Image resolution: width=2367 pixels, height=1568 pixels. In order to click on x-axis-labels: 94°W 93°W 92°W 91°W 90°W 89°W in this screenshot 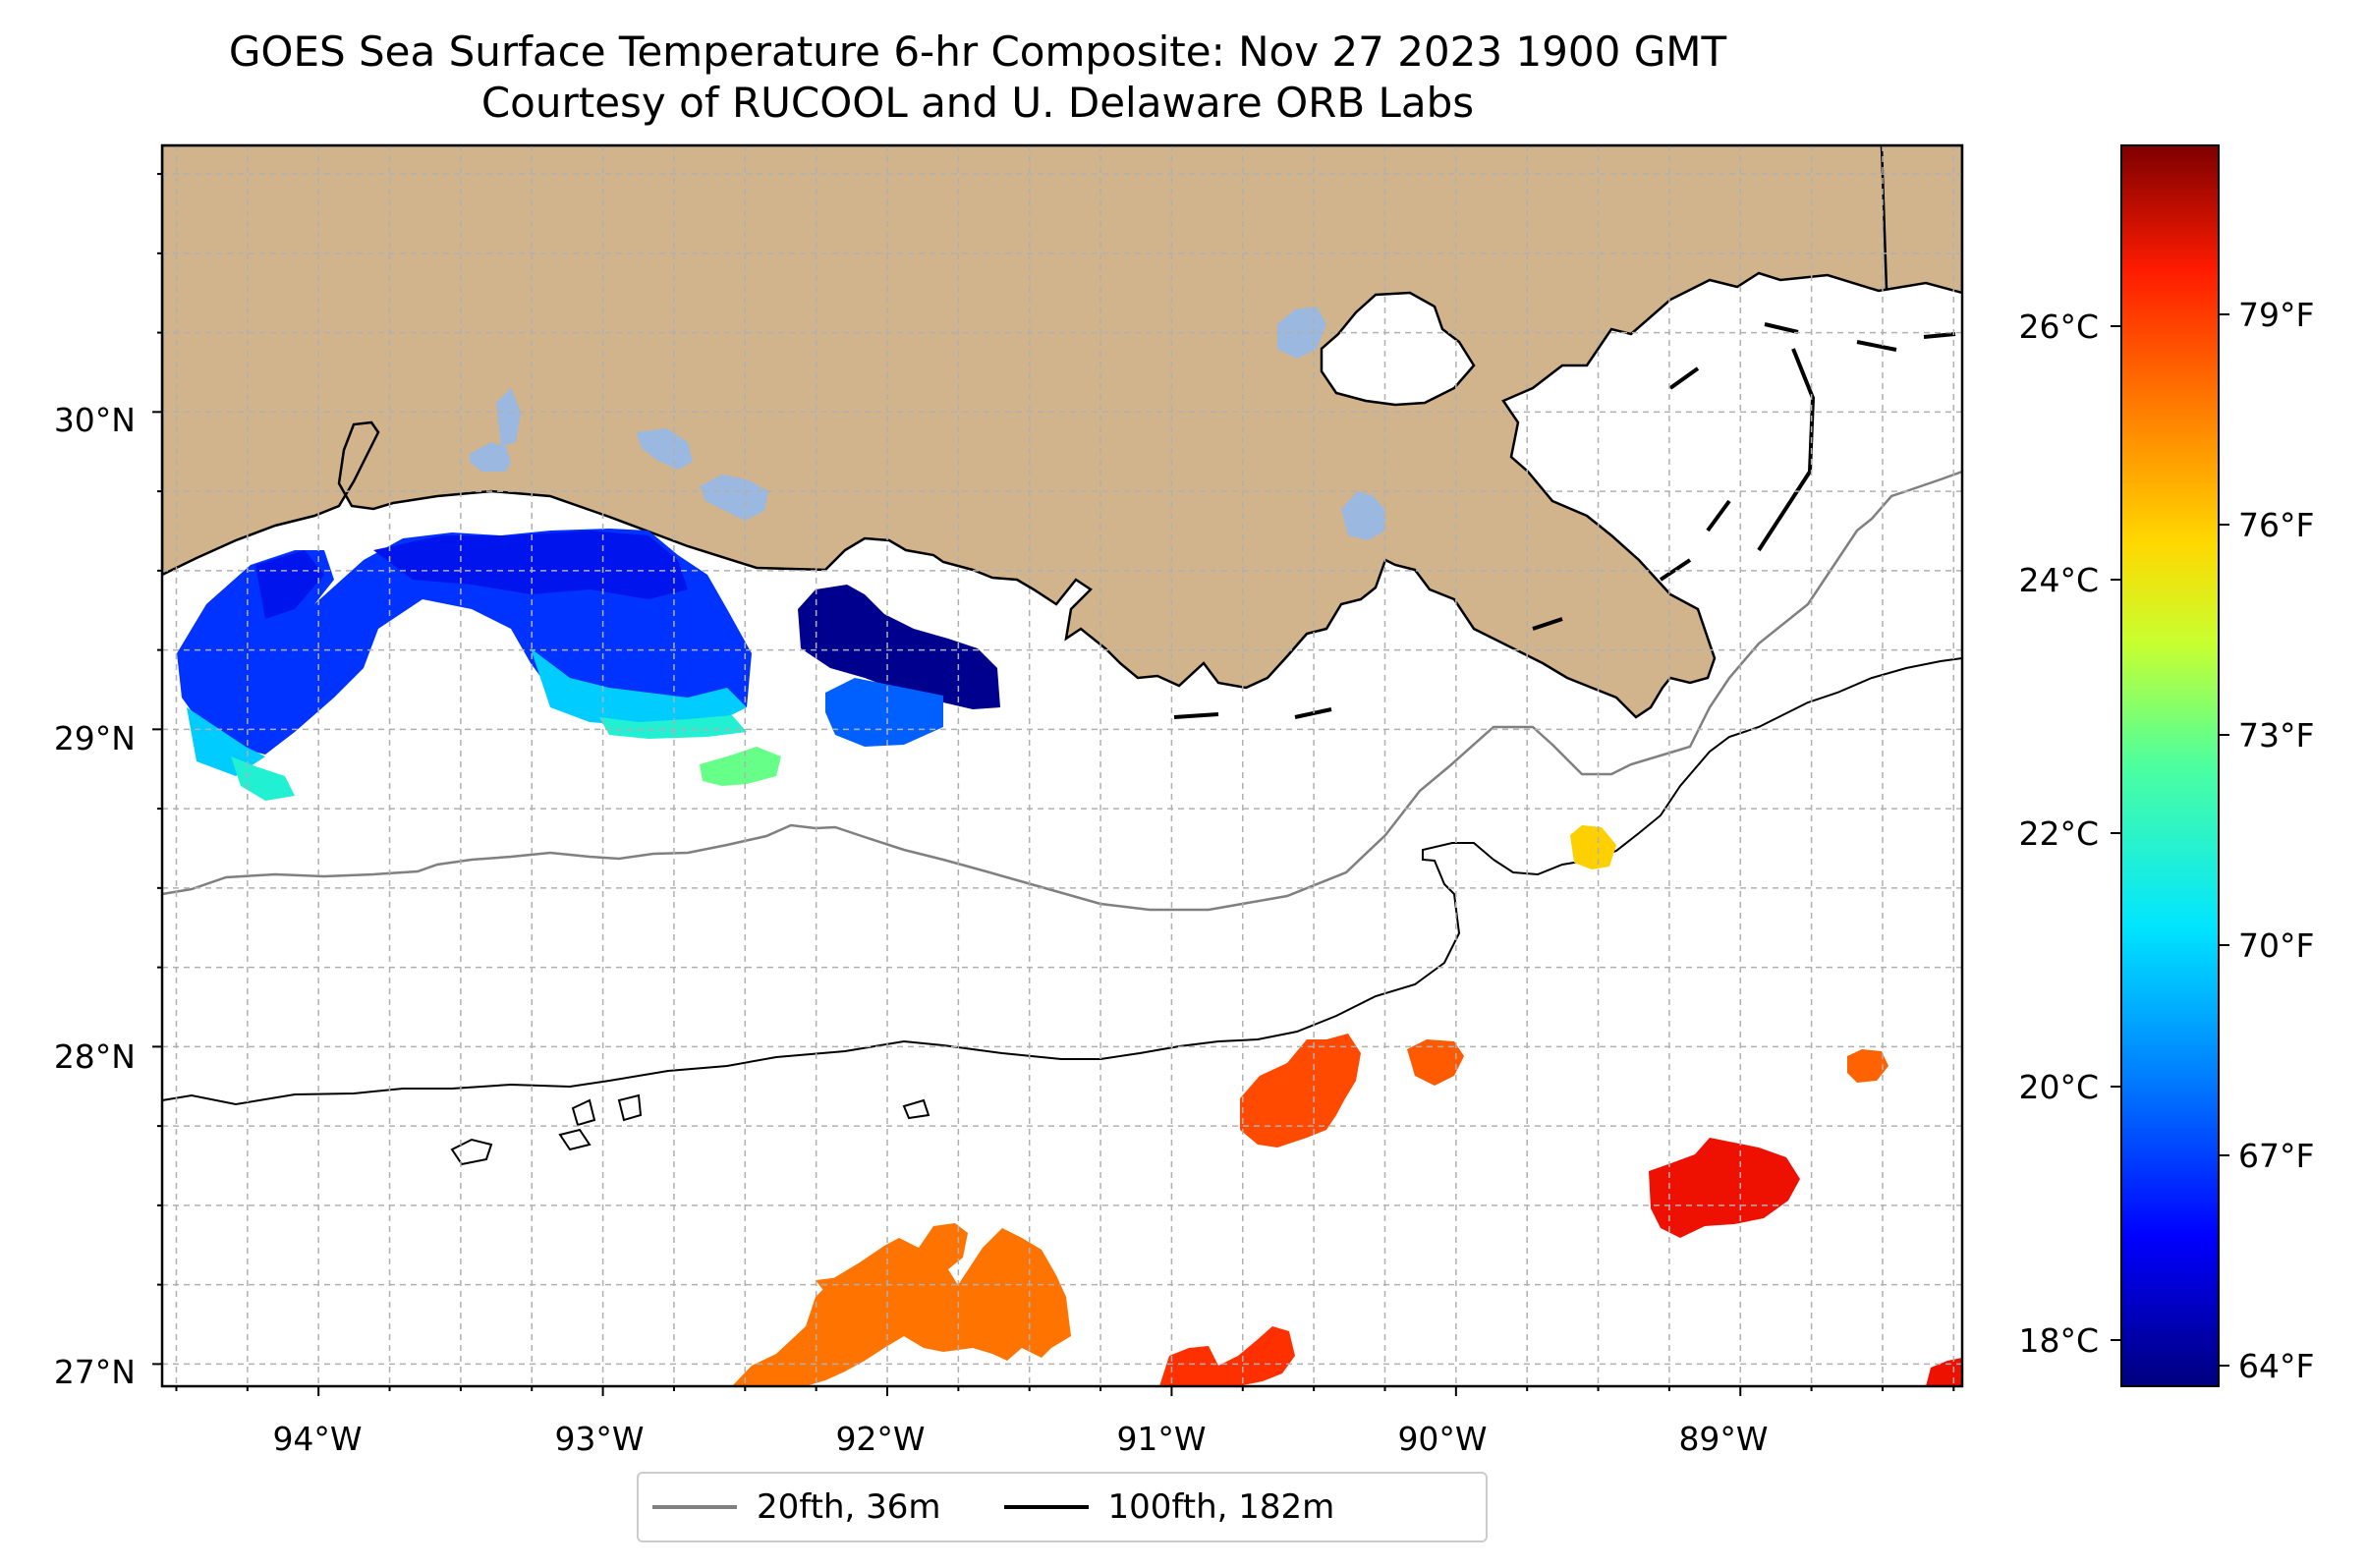, I will do `click(1020, 1439)`.